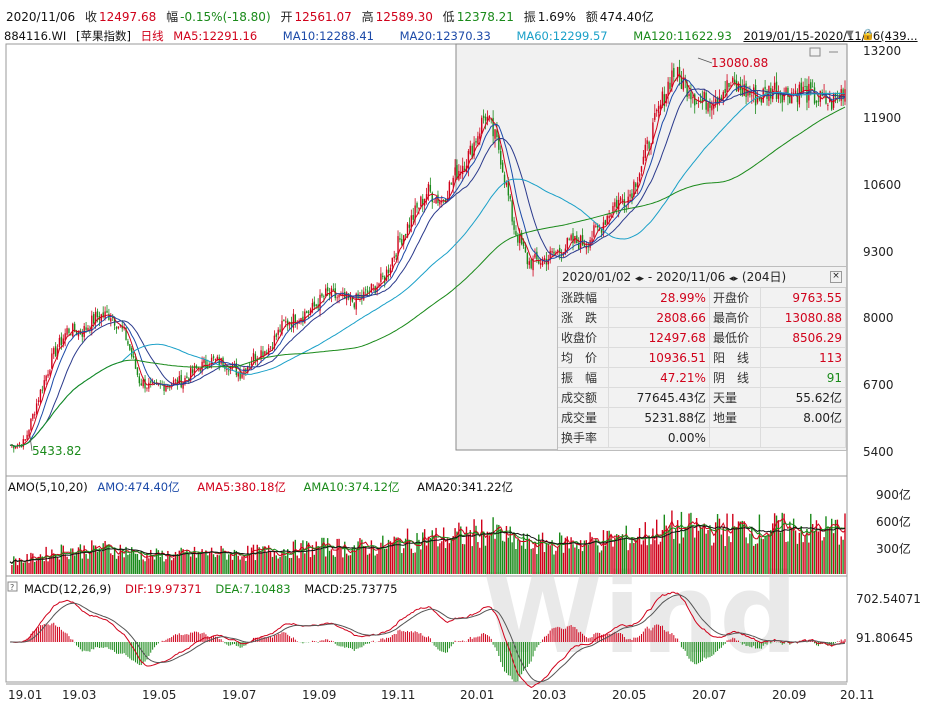 This screenshot has width=947, height=710. Describe the element at coordinates (445, 36) in the screenshot. I see `ma20-legend: MA20:12370.33` at that location.